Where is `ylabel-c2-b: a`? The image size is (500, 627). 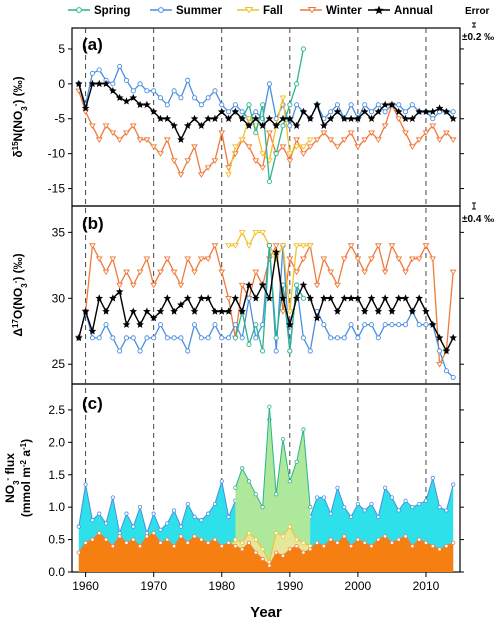
ylabel-c2-b: a is located at coordinates (26, 455).